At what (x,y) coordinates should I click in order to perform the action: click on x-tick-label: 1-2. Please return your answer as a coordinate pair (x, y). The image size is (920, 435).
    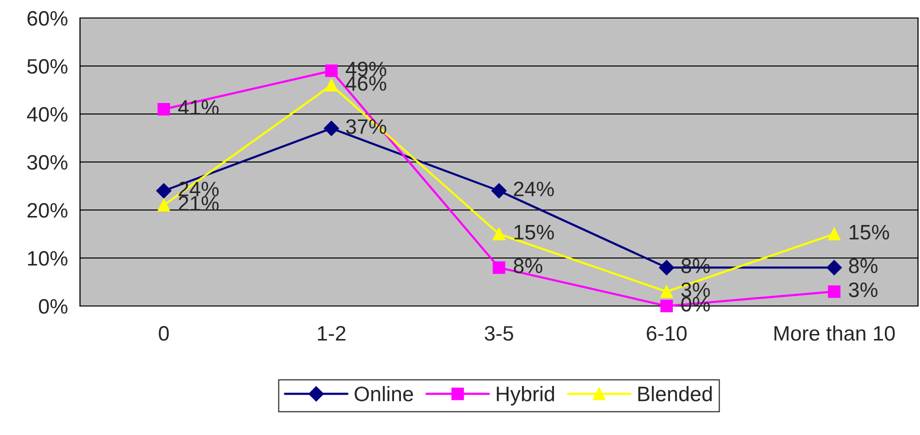
    Looking at the image, I should click on (332, 333).